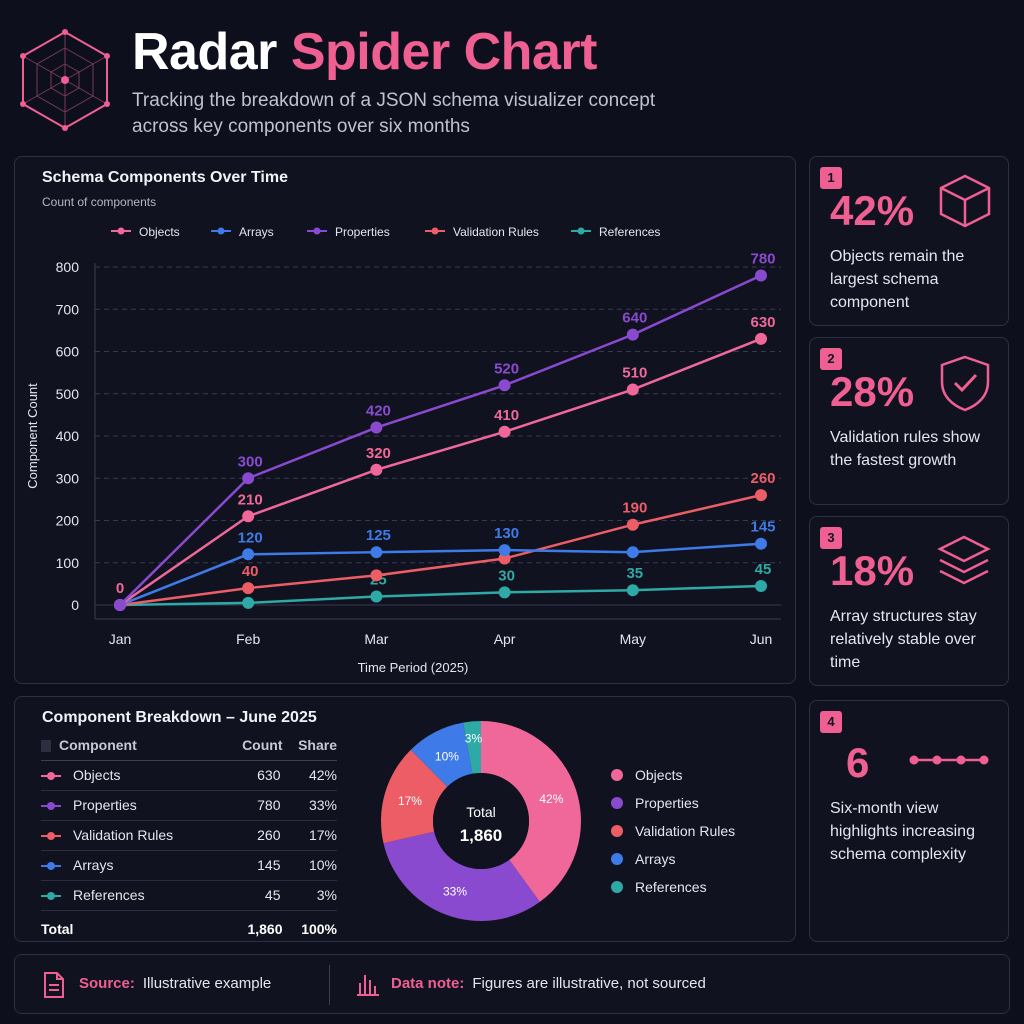 This screenshot has height=1024, width=1024. Describe the element at coordinates (256, 232) in the screenshot. I see `legend-label: Arrays` at that location.